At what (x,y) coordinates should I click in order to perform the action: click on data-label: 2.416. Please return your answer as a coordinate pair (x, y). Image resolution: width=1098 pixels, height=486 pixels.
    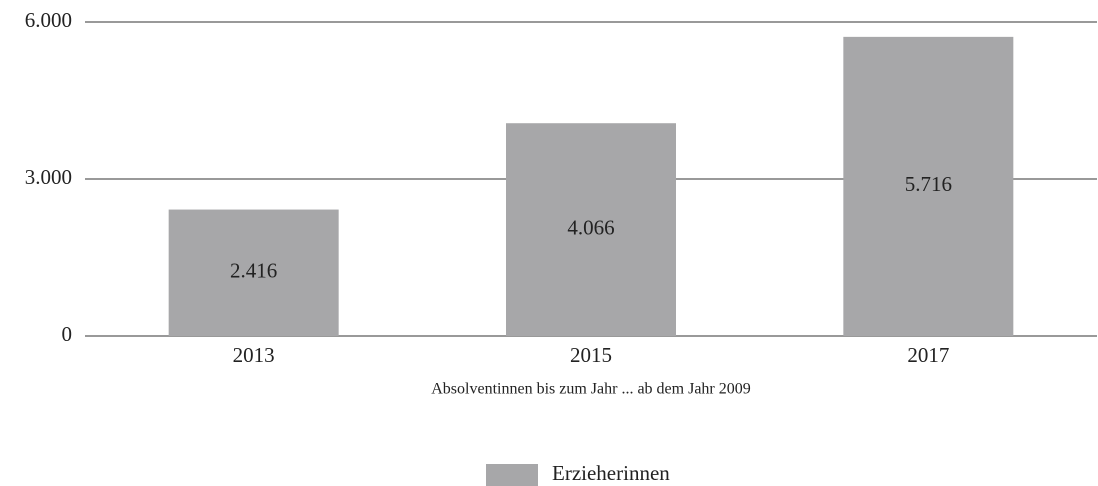
    Looking at the image, I should click on (253, 271).